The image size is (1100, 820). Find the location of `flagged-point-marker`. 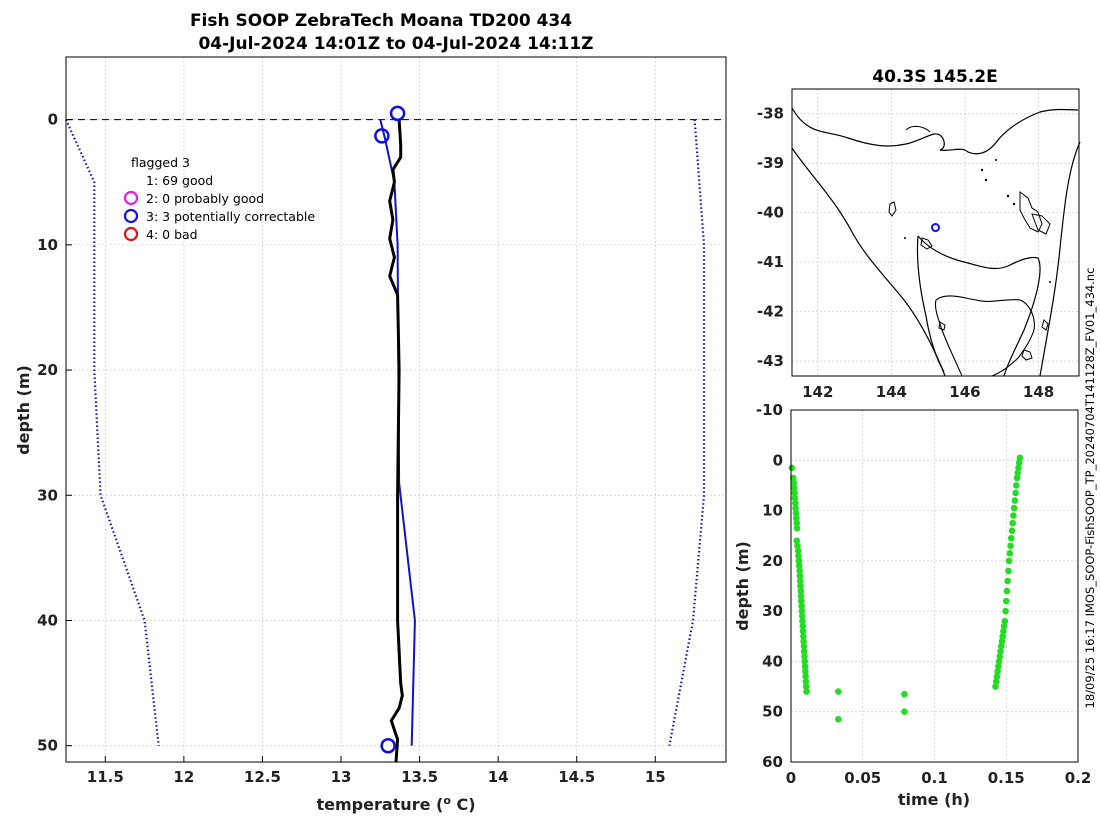

flagged-point-marker is located at coordinates (397, 113).